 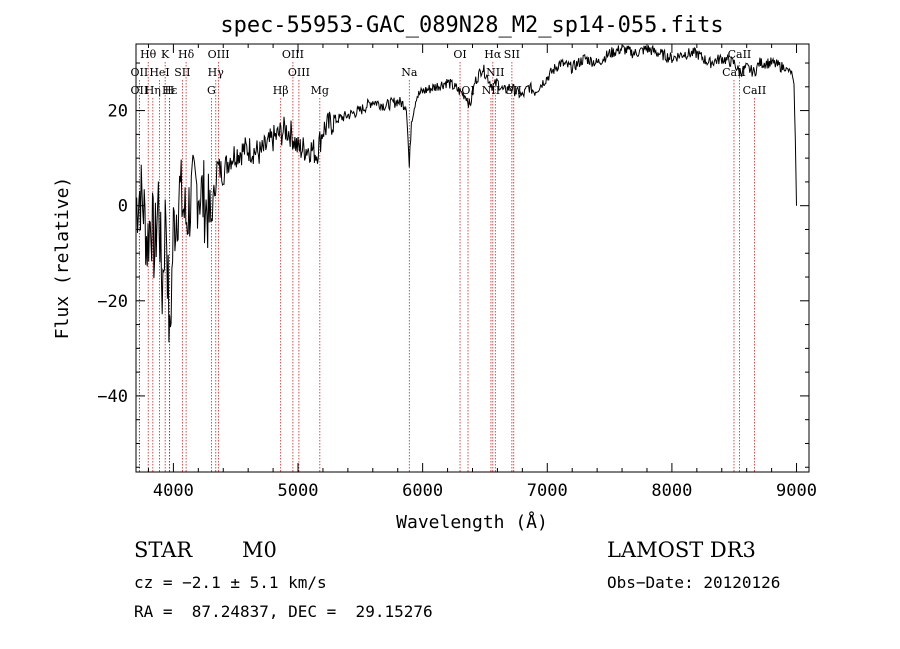 I want to click on line-label-25: NII, so click(x=491, y=90).